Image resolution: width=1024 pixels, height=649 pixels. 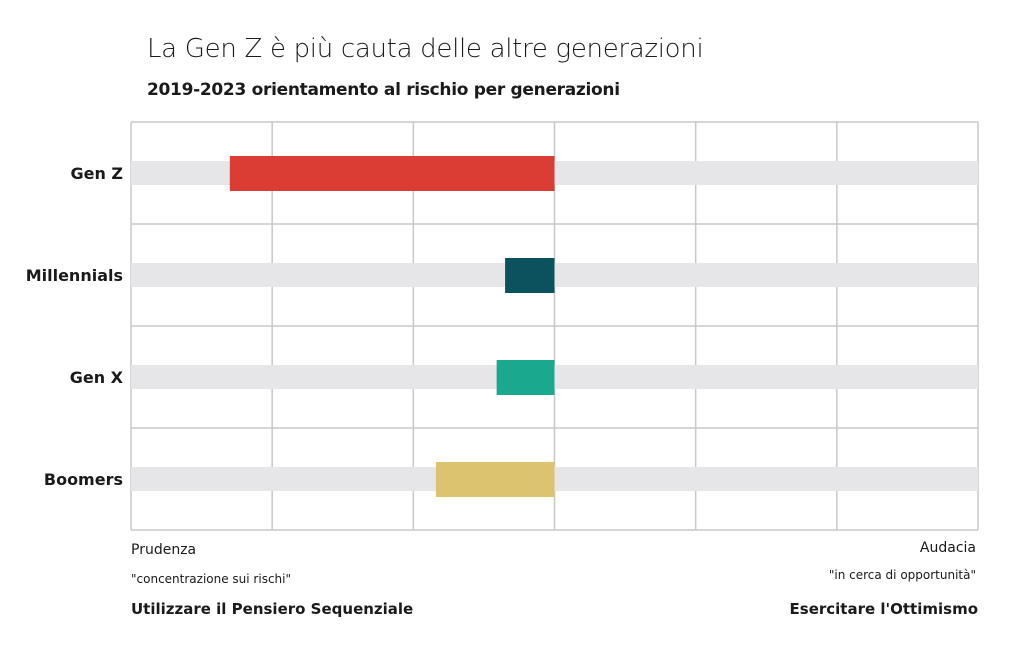 What do you see at coordinates (495, 479) in the screenshot?
I see `bar-boomers` at bounding box center [495, 479].